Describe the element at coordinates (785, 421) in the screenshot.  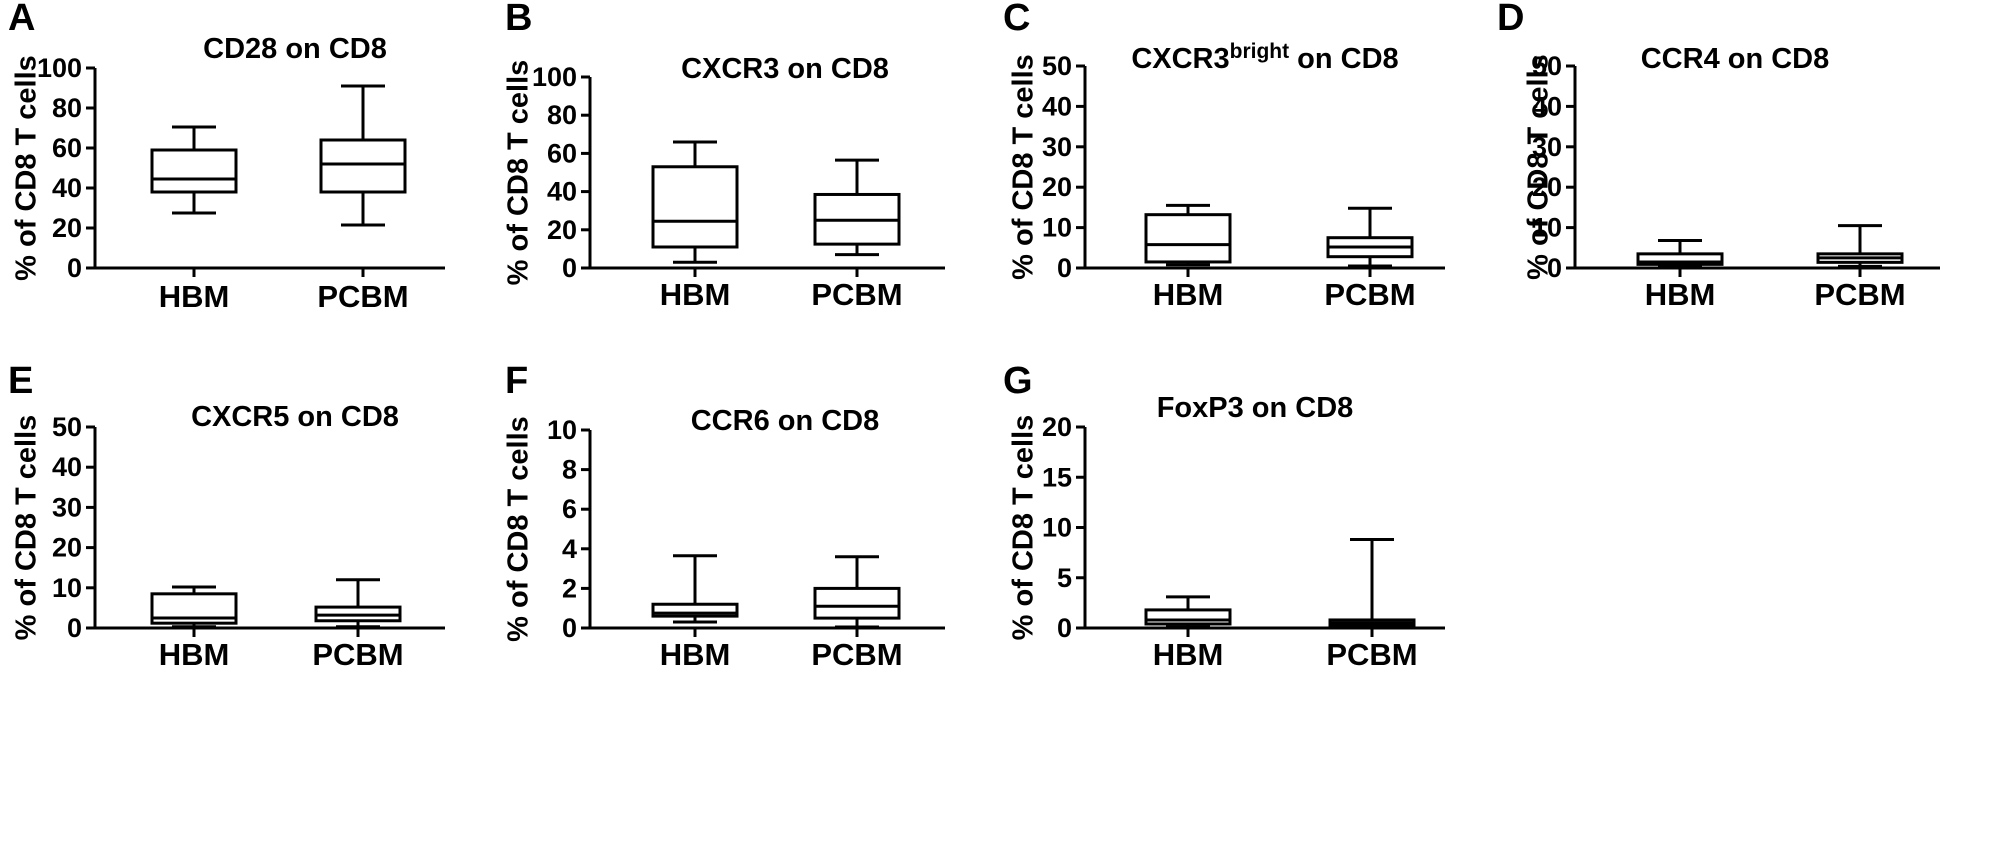
I see `panel-title: CCR6 on CD8` at that location.